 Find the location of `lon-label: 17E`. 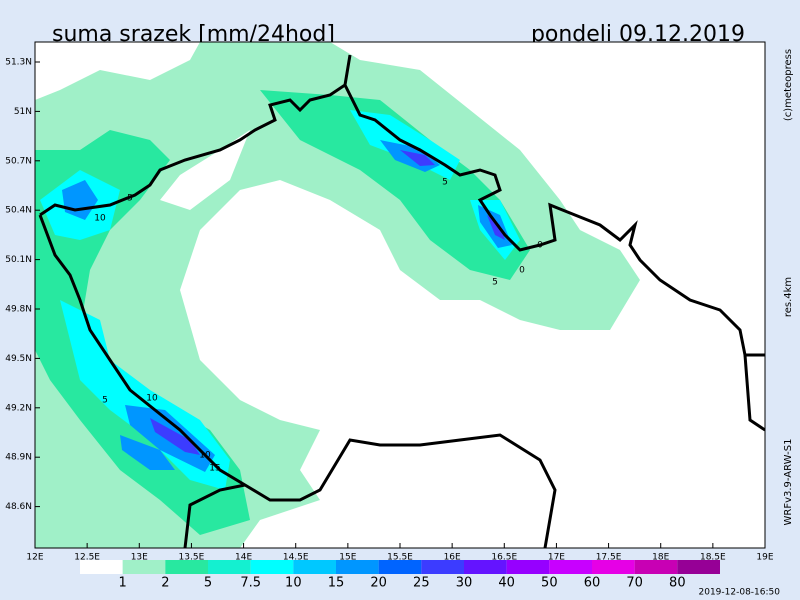

lon-label: 17E is located at coordinates (556, 558).